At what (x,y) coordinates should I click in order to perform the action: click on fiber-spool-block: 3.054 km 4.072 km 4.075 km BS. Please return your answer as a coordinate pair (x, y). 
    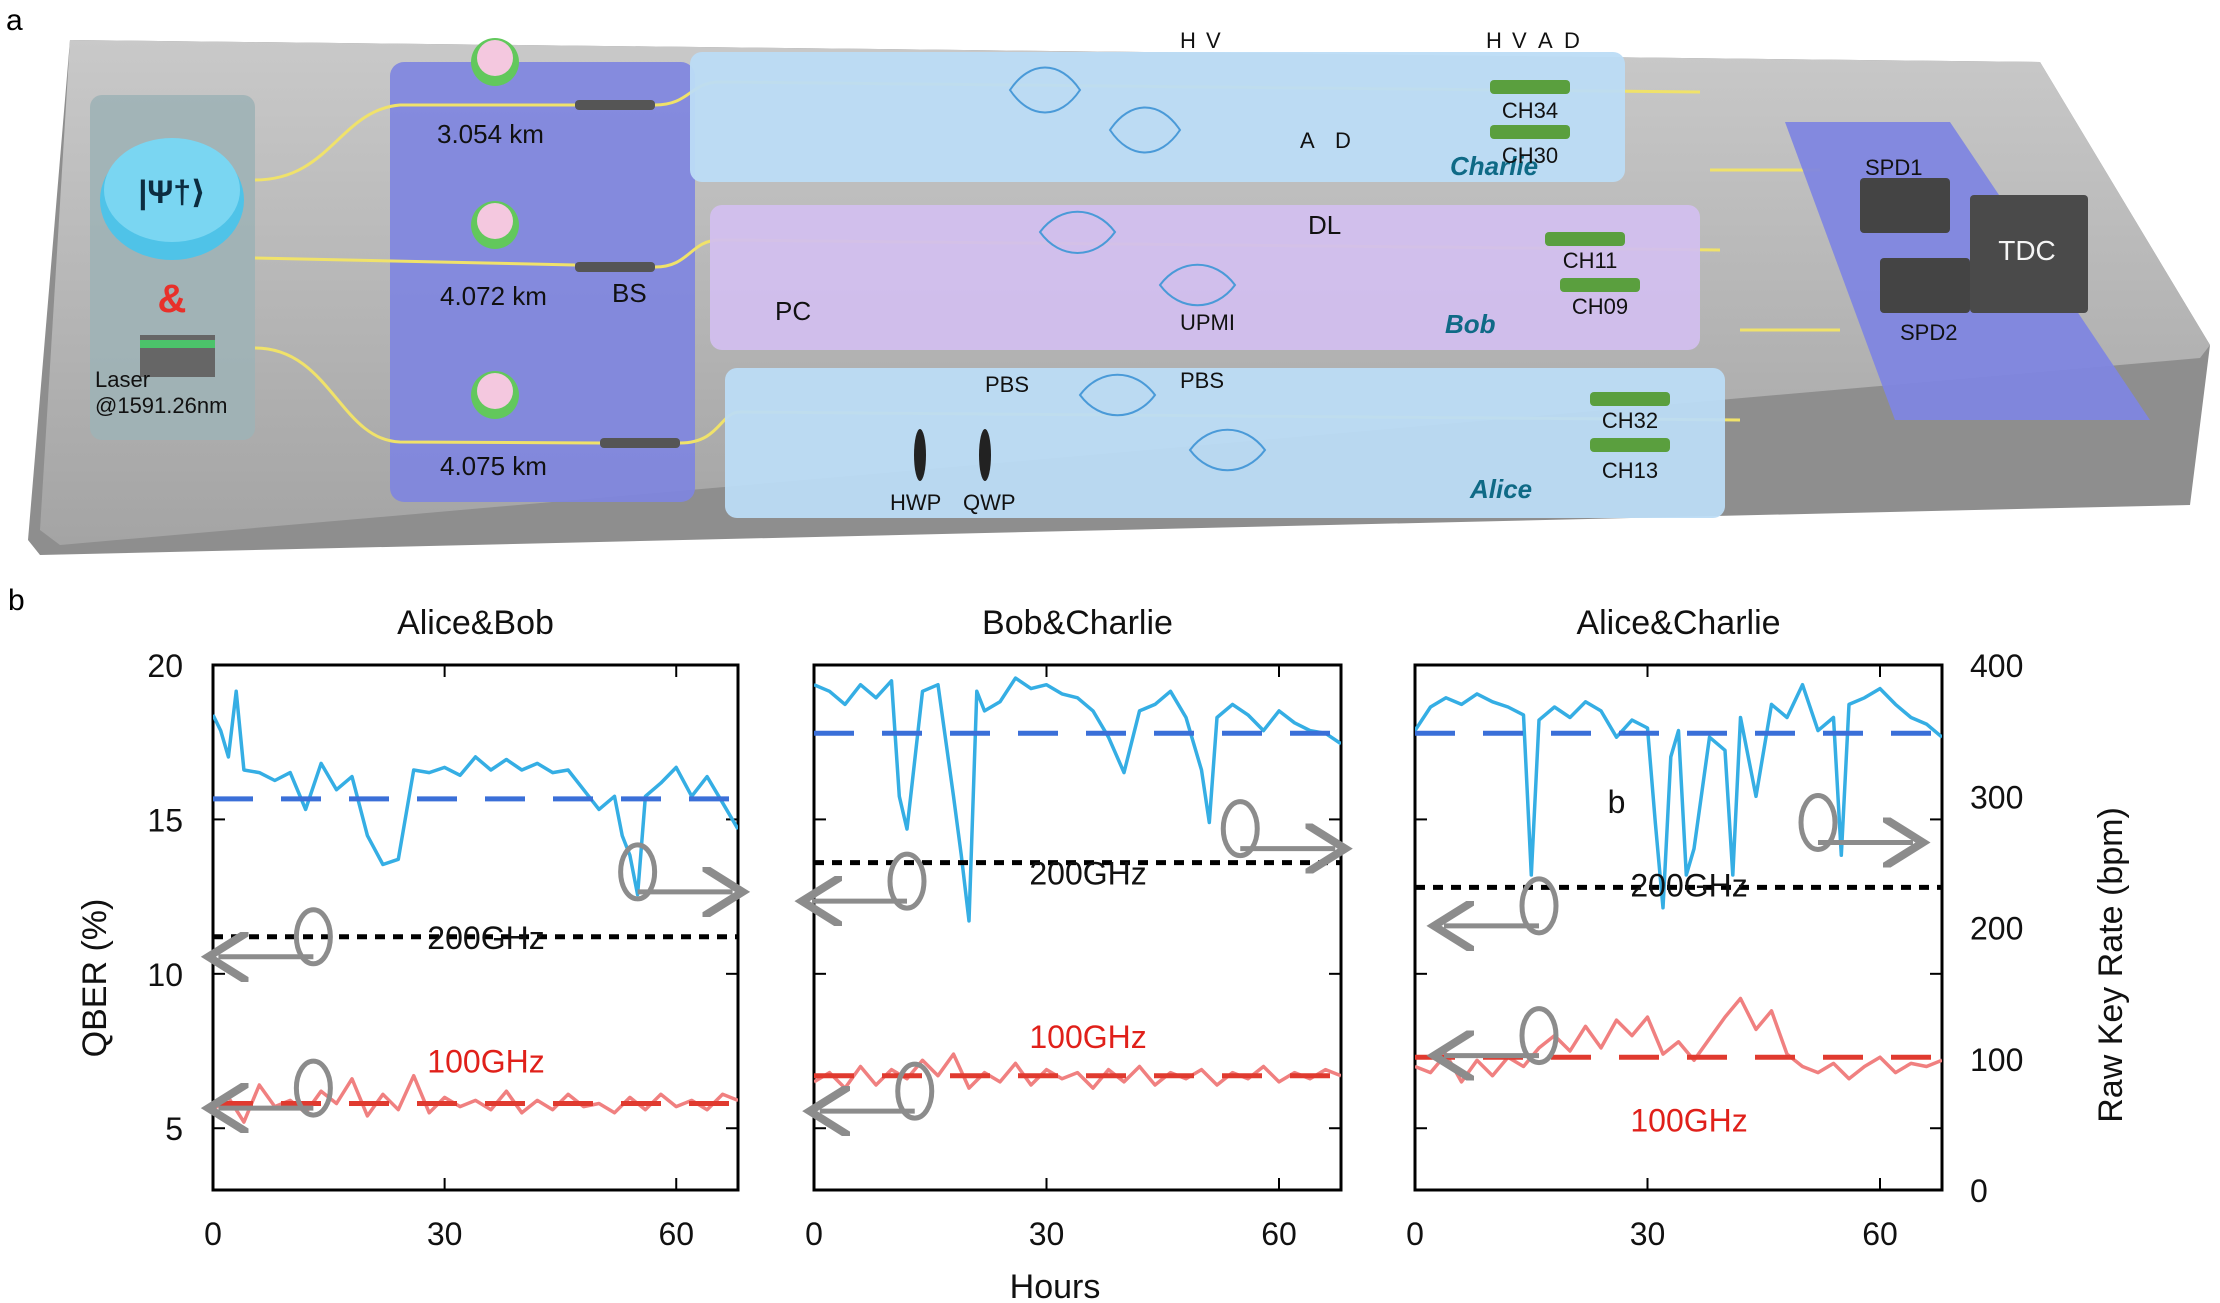
    Looking at the image, I should click on (542, 270).